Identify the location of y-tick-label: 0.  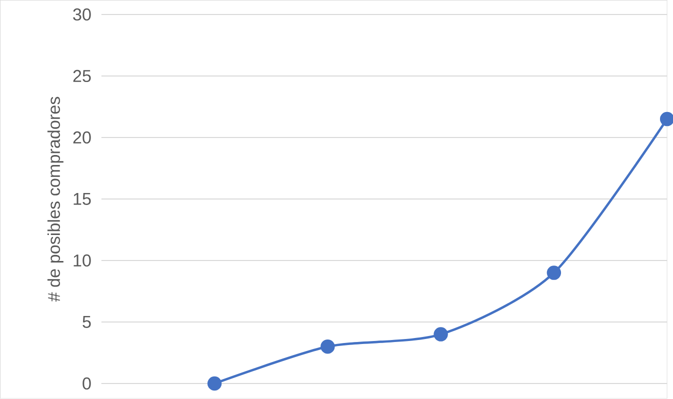
(86, 384).